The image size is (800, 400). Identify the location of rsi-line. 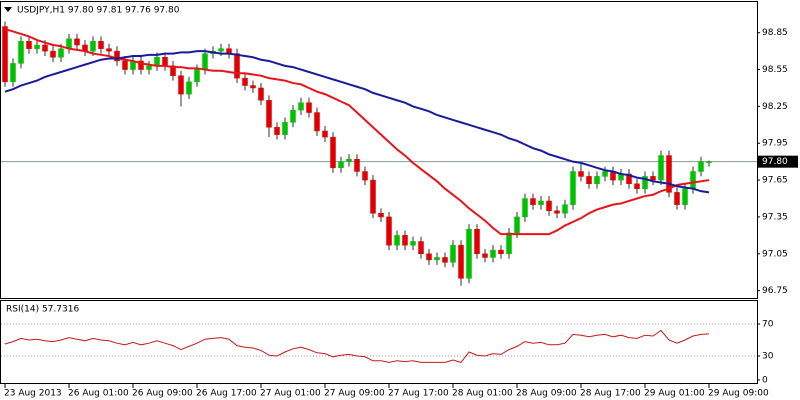
(357, 346).